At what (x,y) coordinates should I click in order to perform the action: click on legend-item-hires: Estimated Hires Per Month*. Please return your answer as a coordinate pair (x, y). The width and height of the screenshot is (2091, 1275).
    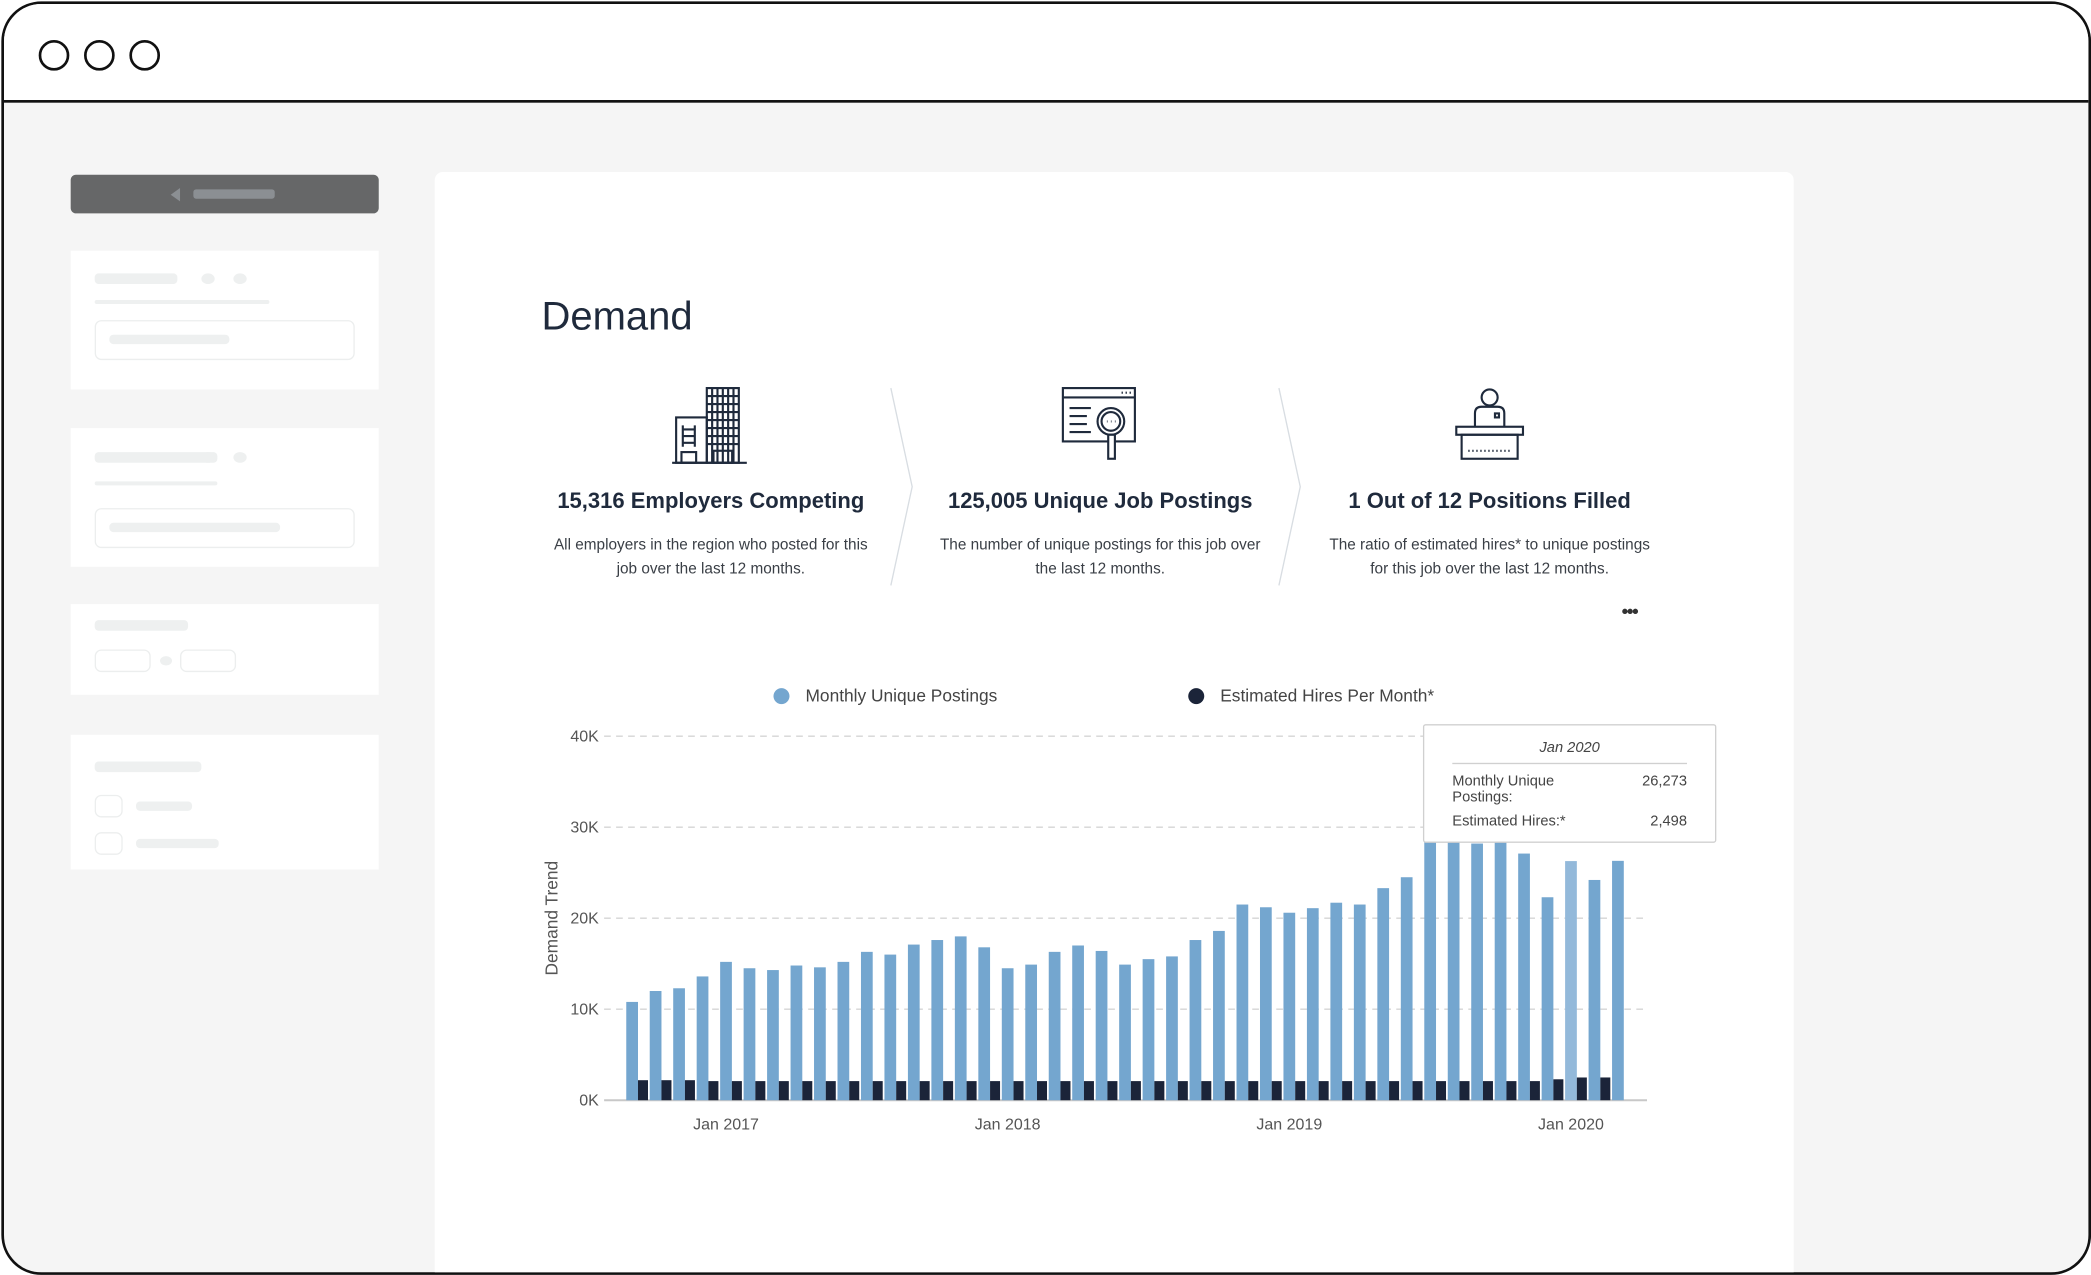
    Looking at the image, I should click on (1311, 695).